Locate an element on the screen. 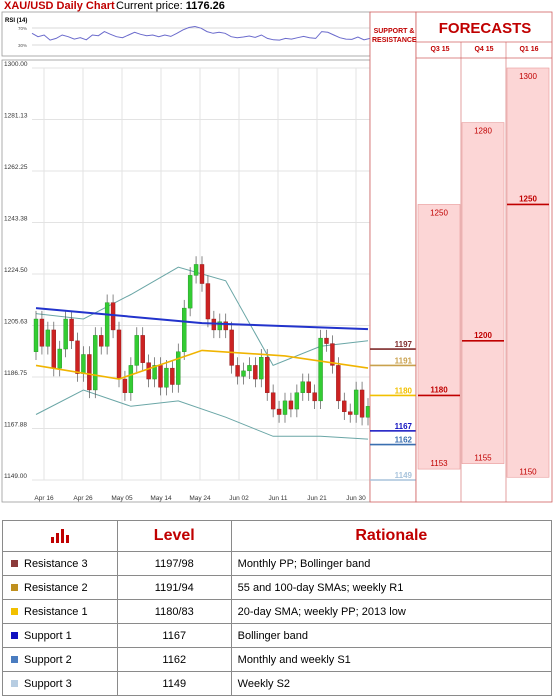 This screenshot has height=696, width=555. level-name: Resistance 3 is located at coordinates (56, 563).